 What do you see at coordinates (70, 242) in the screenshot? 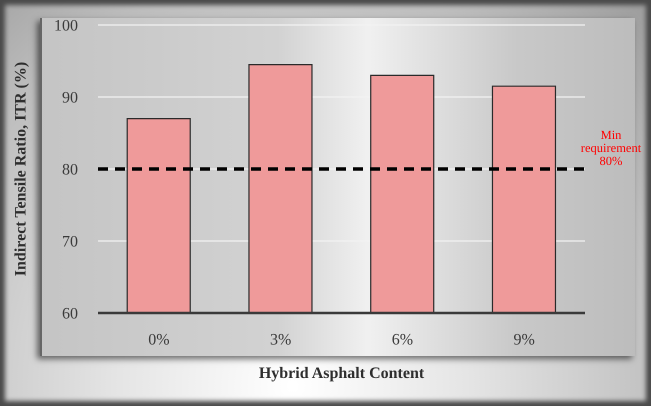
I see `y-tick-label: 70` at bounding box center [70, 242].